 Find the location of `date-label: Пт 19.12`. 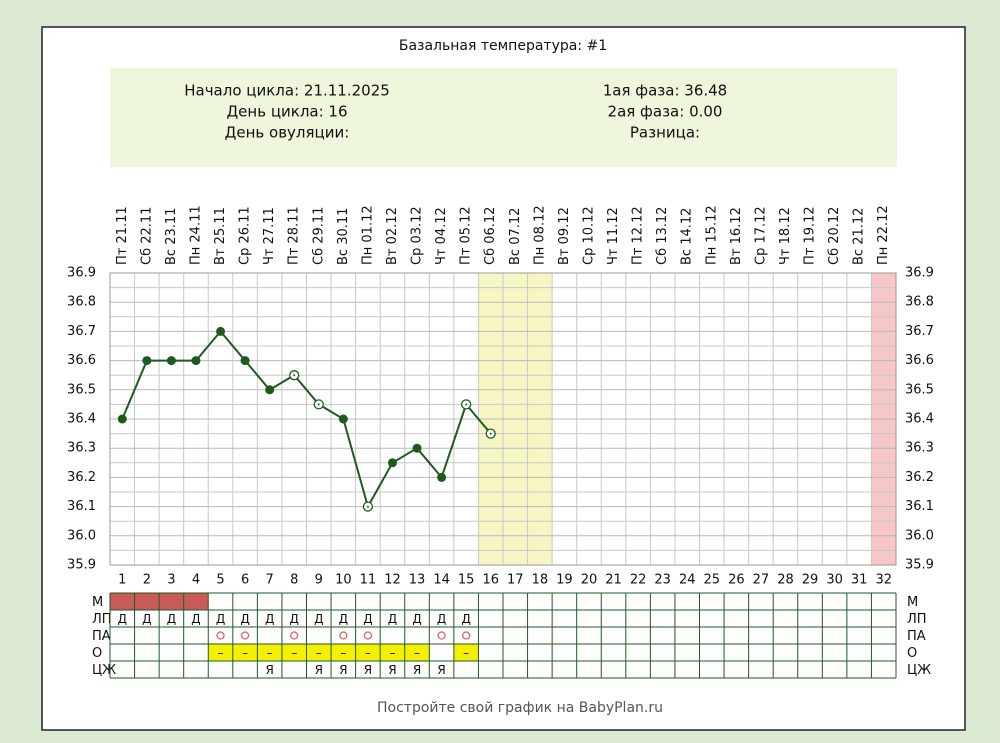

date-label: Пт 19.12 is located at coordinates (810, 235).